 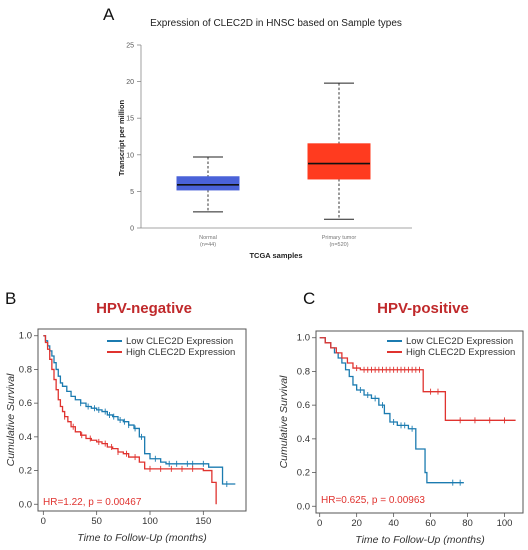 I want to click on km-c-x-tick-label: 20, so click(x=356, y=523).